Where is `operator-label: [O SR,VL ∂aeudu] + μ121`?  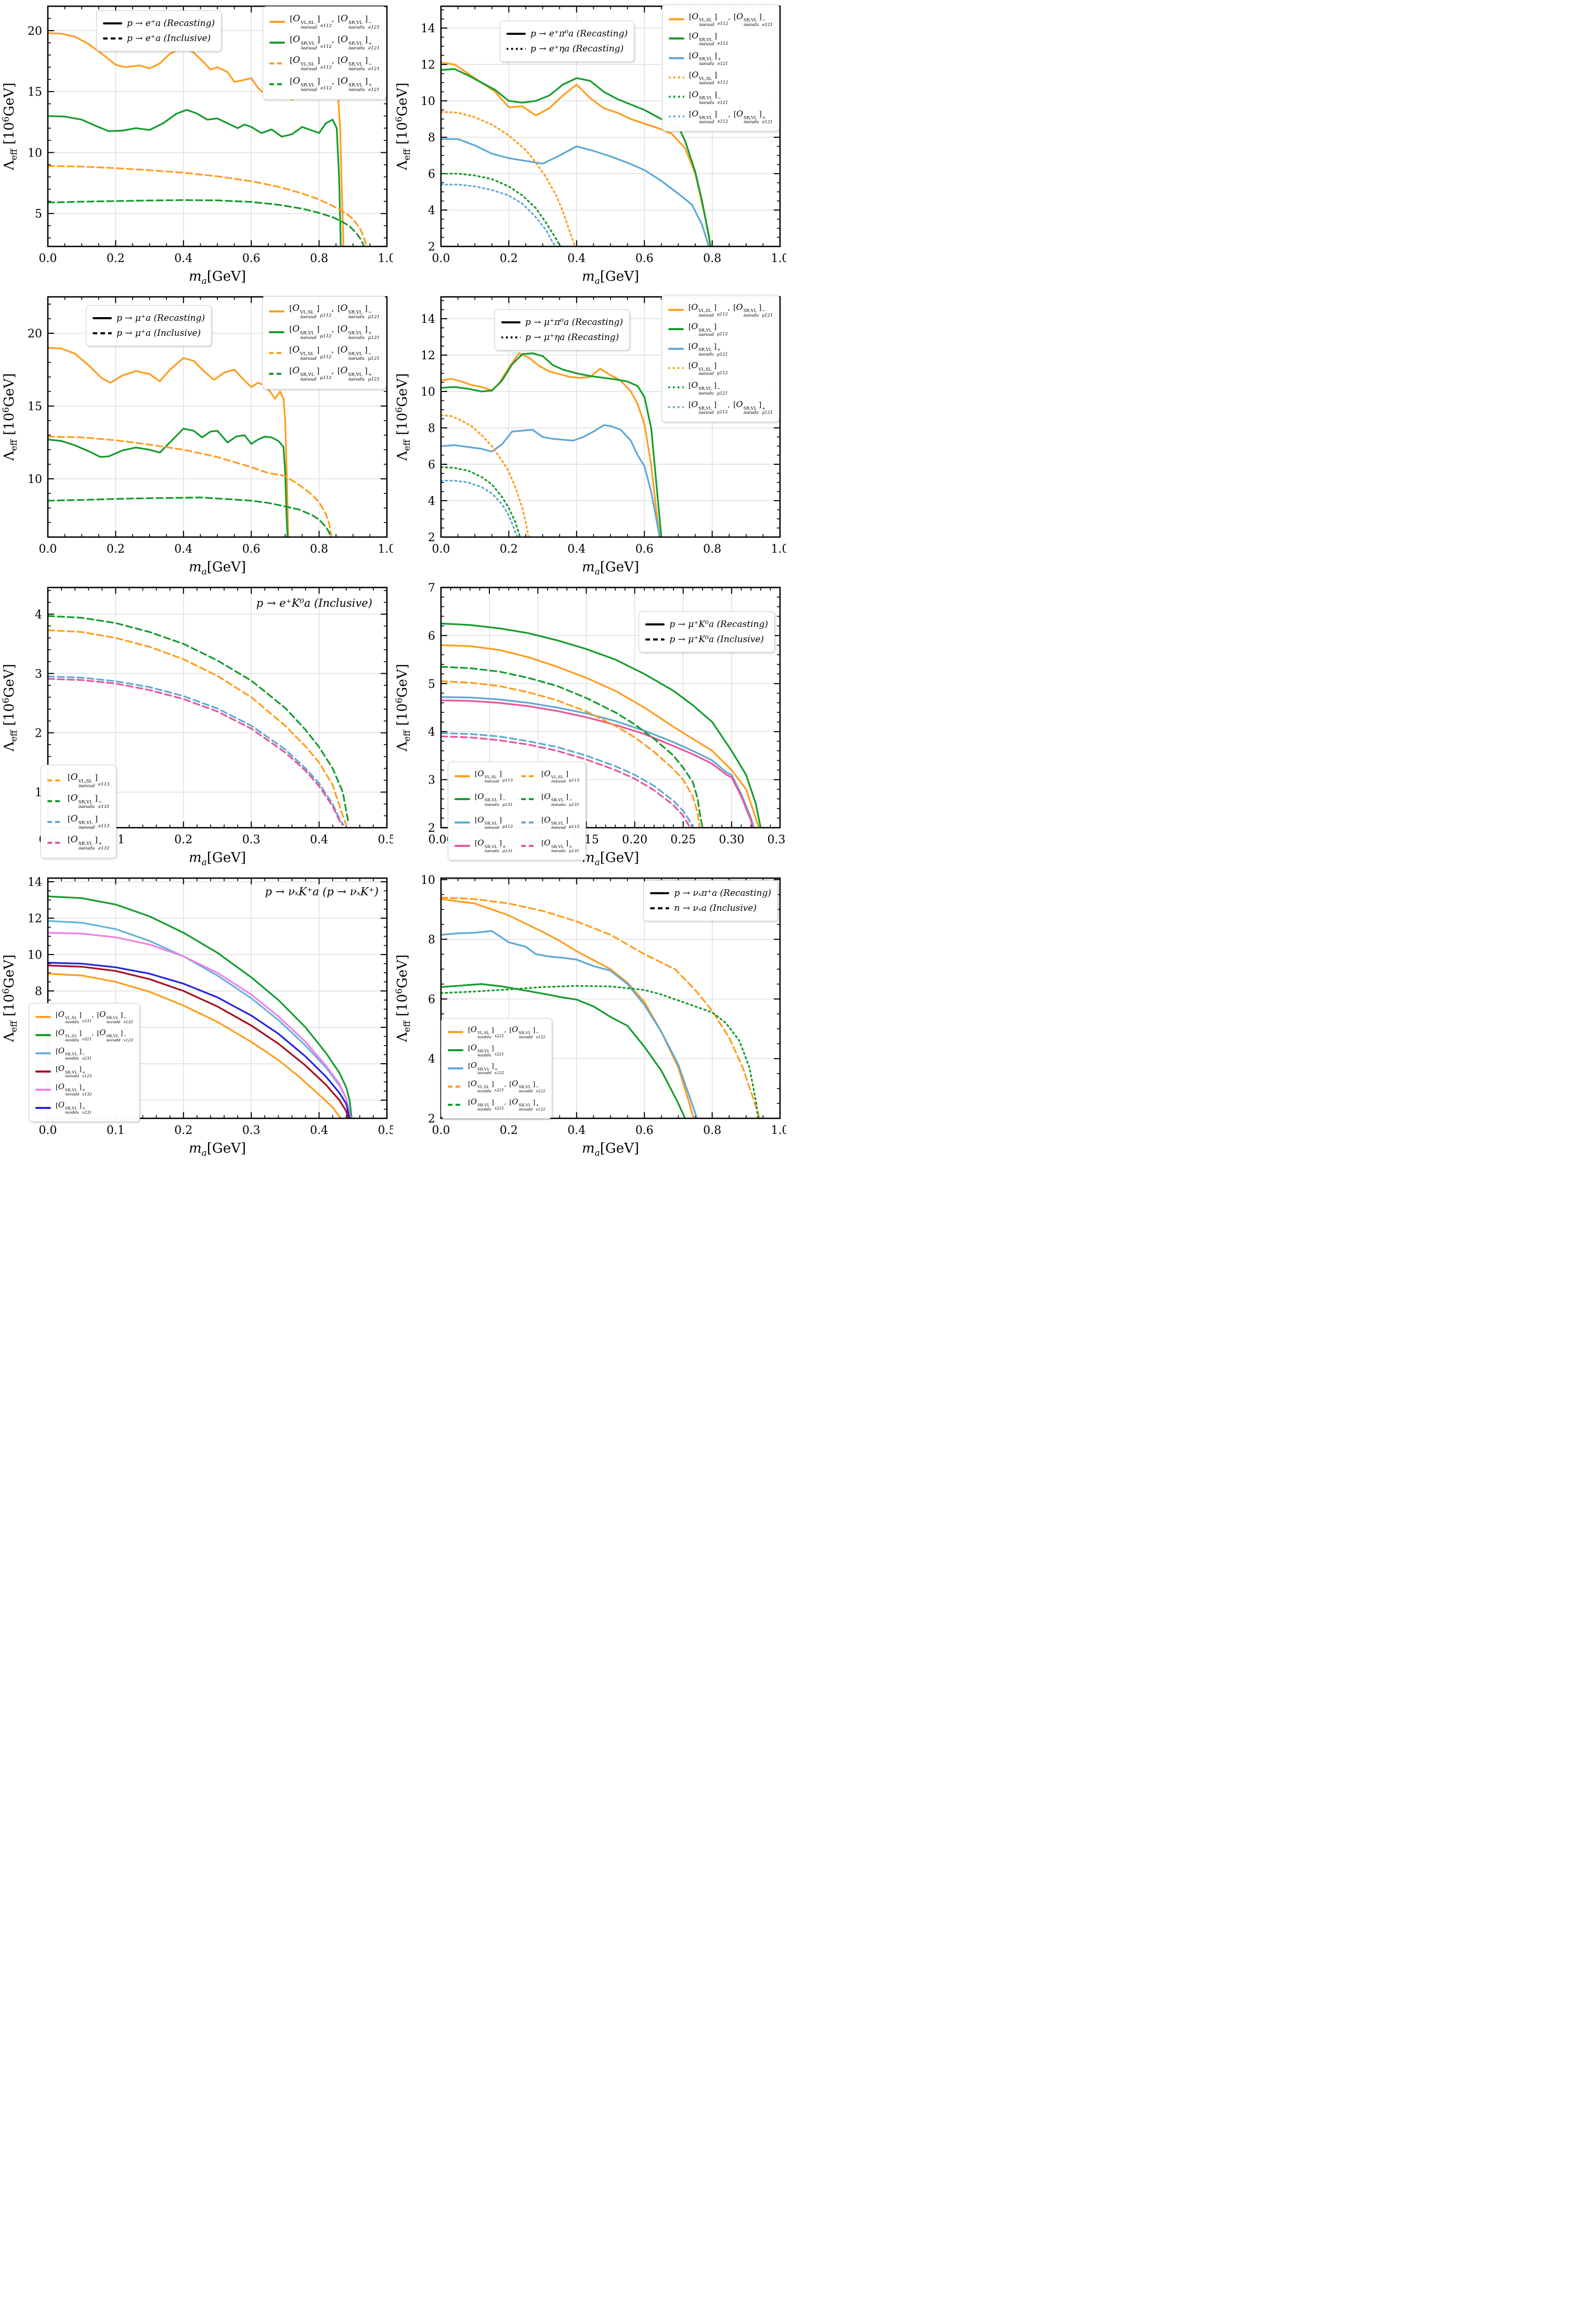 operator-label: [O SR,VL ∂aeudu] + μ121 is located at coordinates (753, 407).